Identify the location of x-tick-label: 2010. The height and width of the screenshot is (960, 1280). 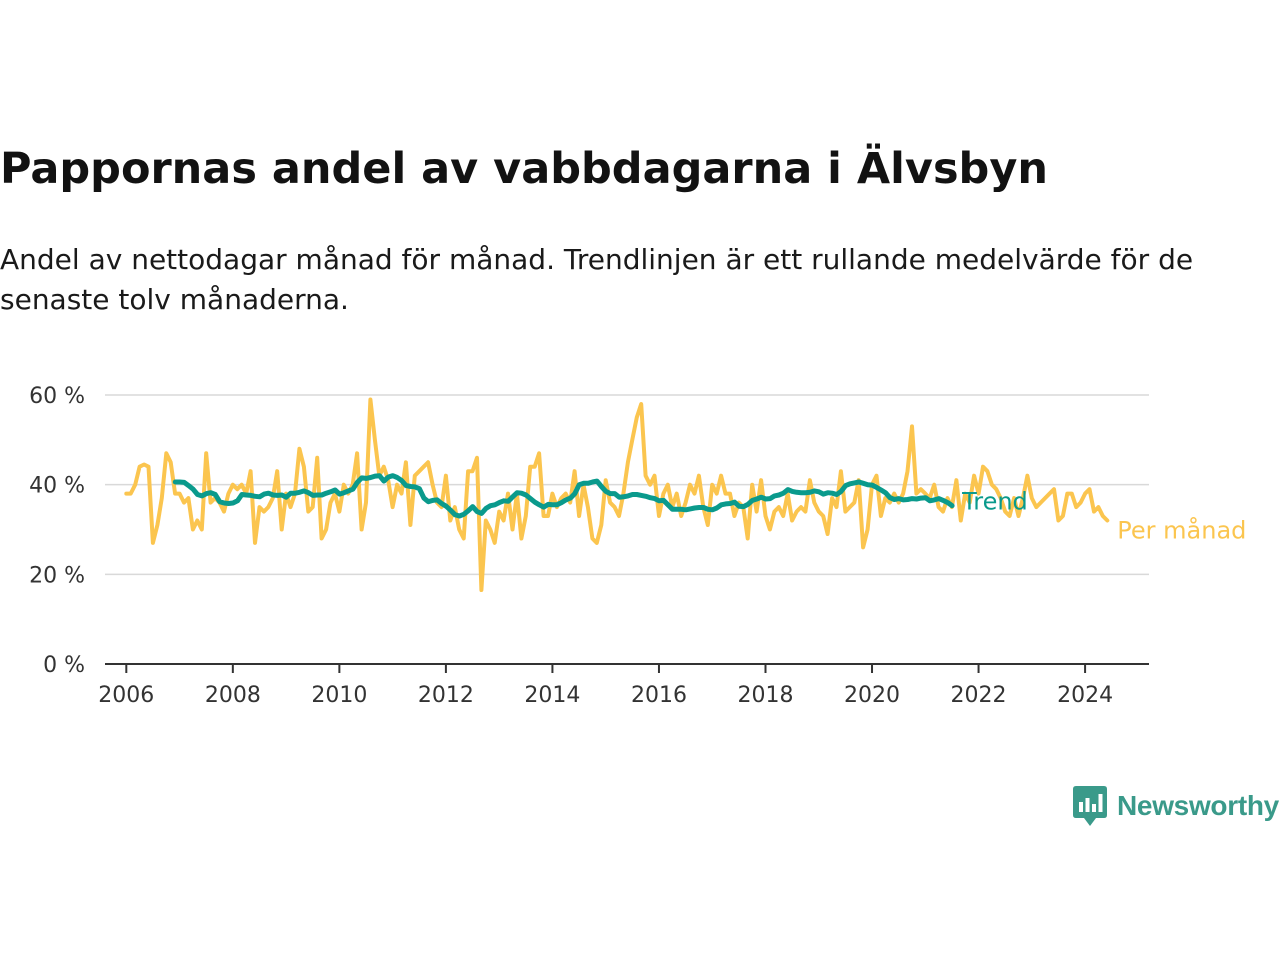
(339, 695).